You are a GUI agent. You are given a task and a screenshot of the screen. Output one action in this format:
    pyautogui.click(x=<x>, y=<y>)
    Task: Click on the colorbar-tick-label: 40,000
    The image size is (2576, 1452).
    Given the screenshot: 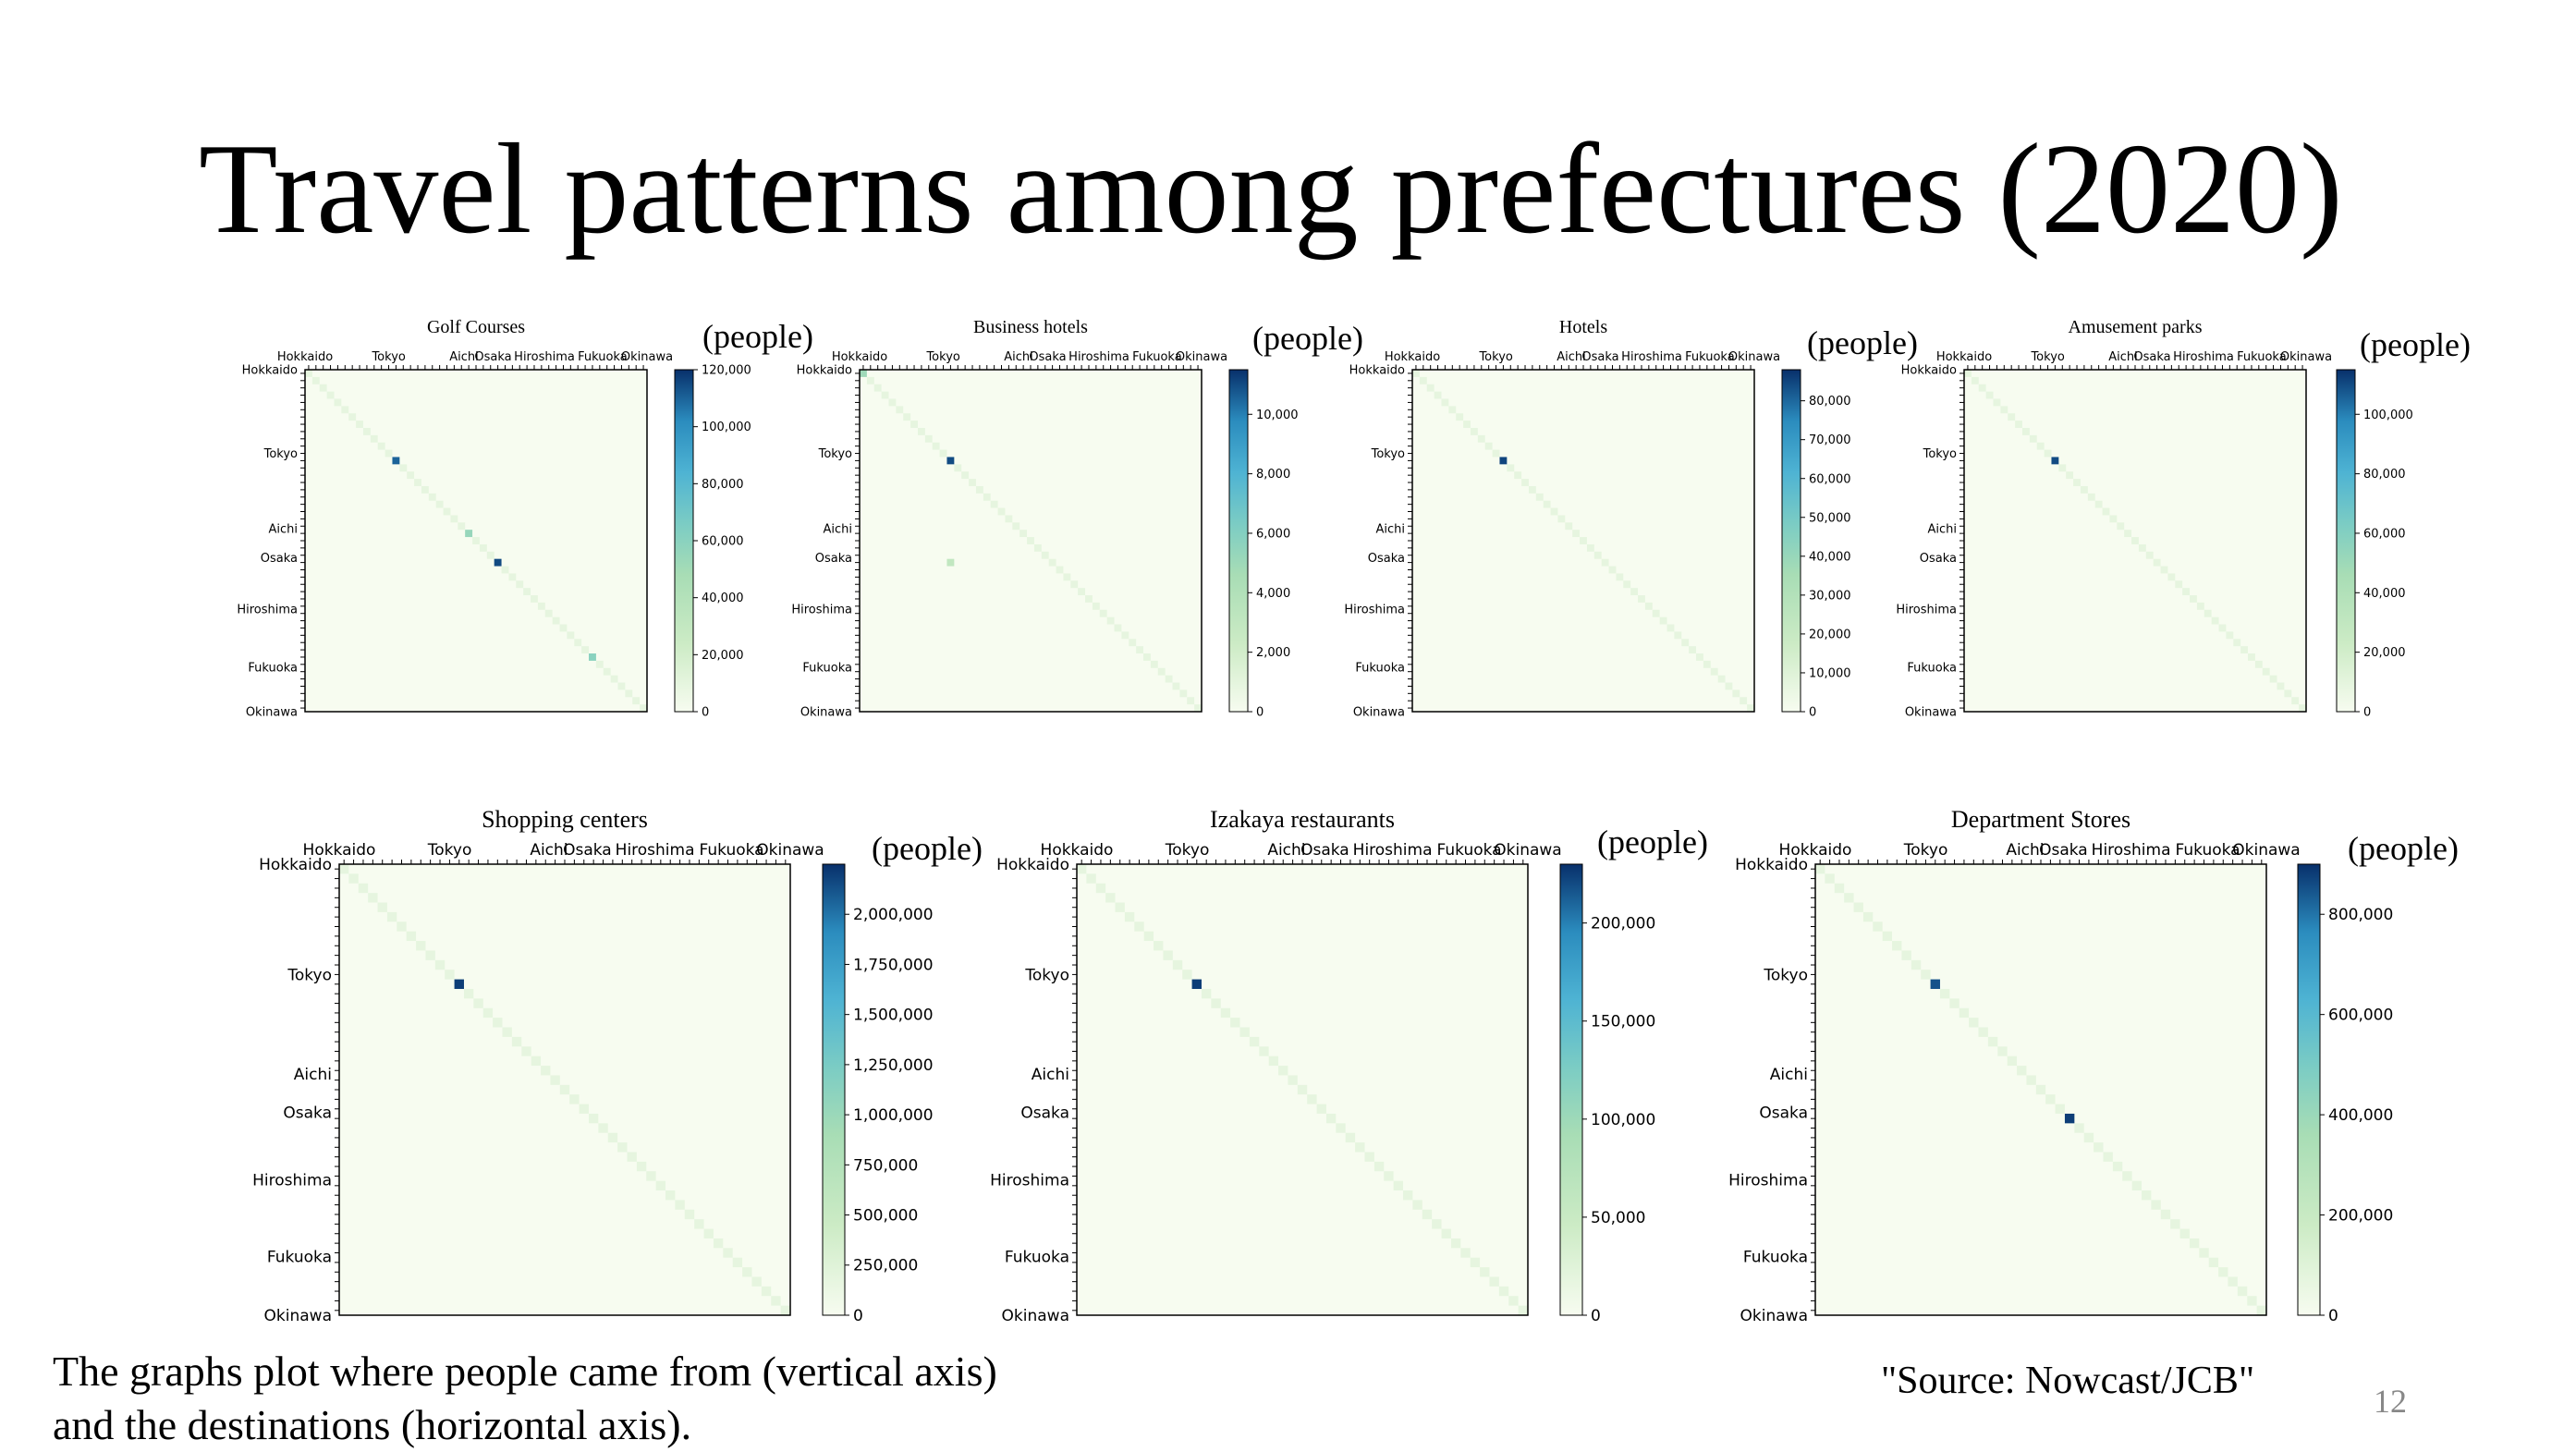 What is the action you would take?
    pyautogui.click(x=723, y=598)
    